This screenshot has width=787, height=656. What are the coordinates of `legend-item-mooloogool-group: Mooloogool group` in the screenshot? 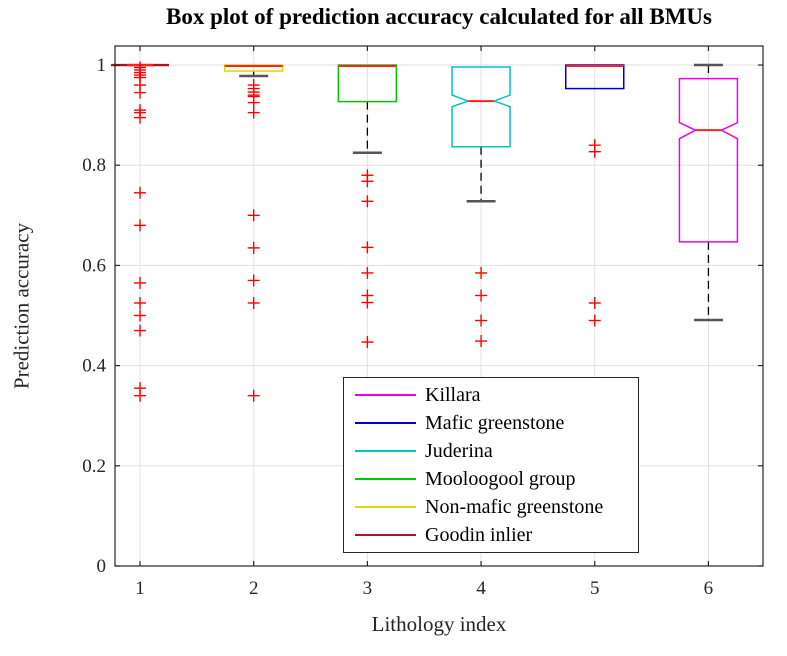 It's located at (491, 479).